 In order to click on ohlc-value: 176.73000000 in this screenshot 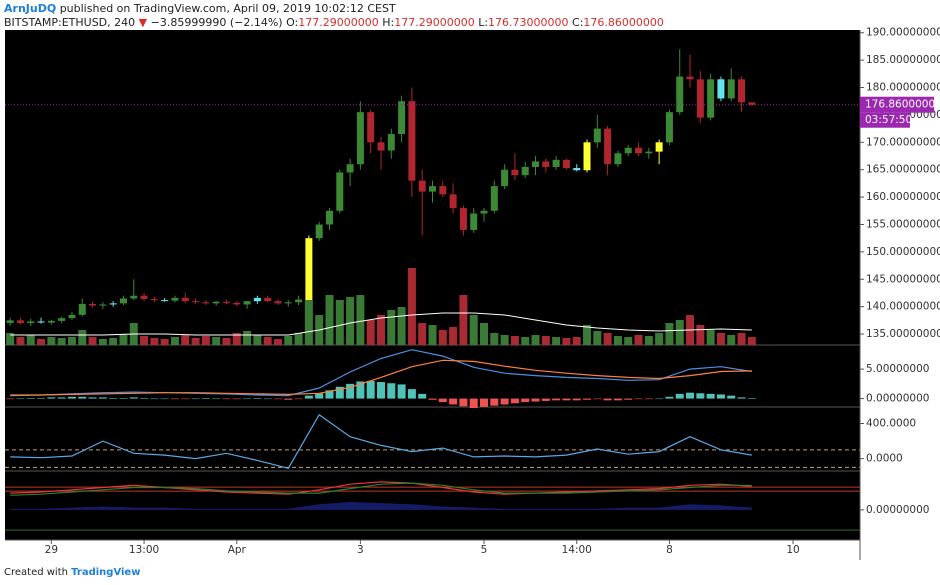, I will do `click(528, 22)`.